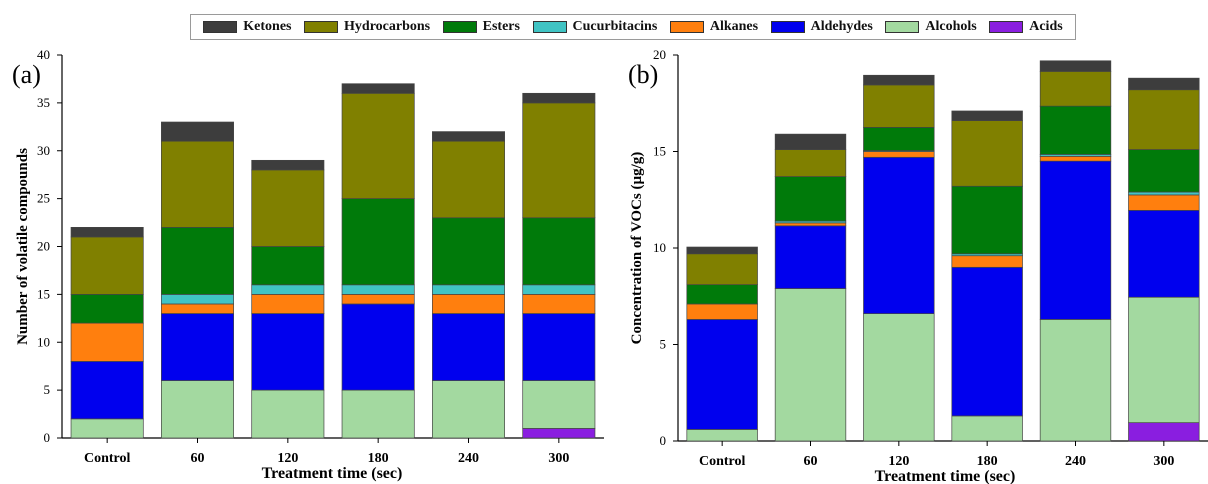 The image size is (1208, 484). I want to click on legend-item-esters: Esters, so click(481, 27).